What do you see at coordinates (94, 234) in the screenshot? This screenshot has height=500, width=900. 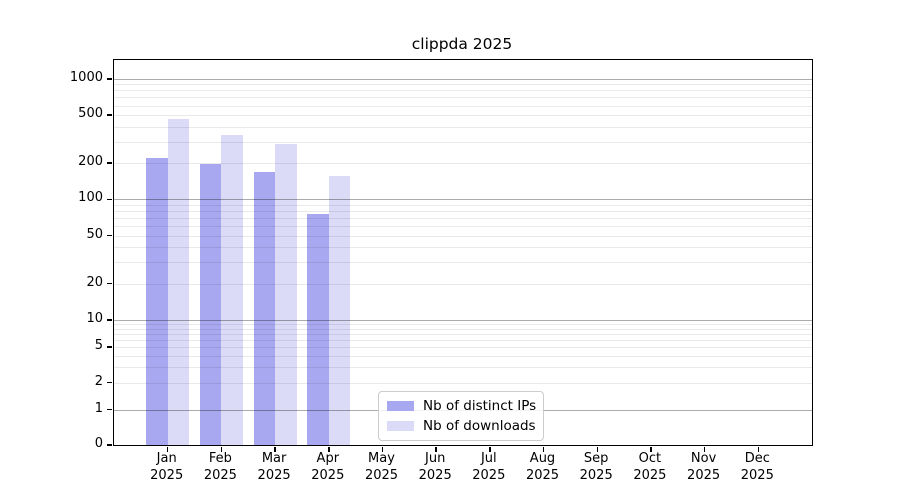 I see `y-tick-label: 50` at bounding box center [94, 234].